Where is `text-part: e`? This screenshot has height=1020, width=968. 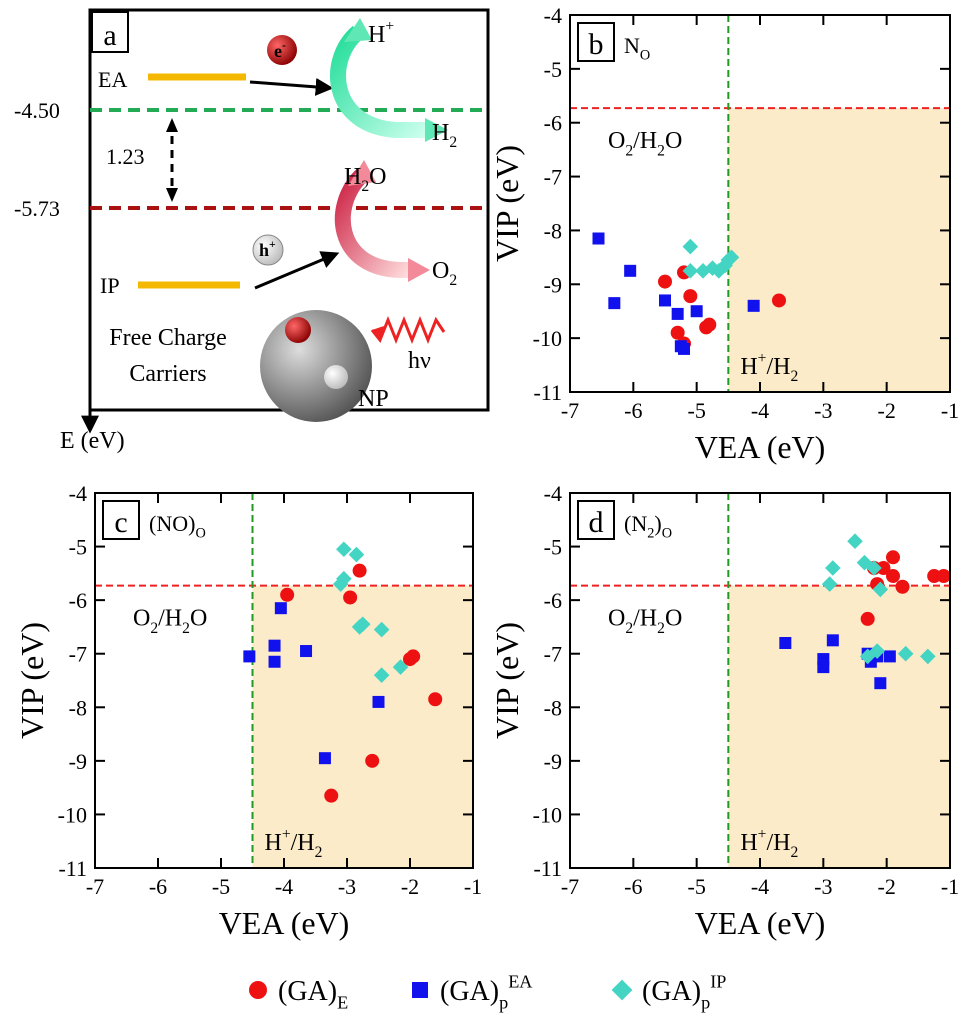 text-part: e is located at coordinates (278, 51).